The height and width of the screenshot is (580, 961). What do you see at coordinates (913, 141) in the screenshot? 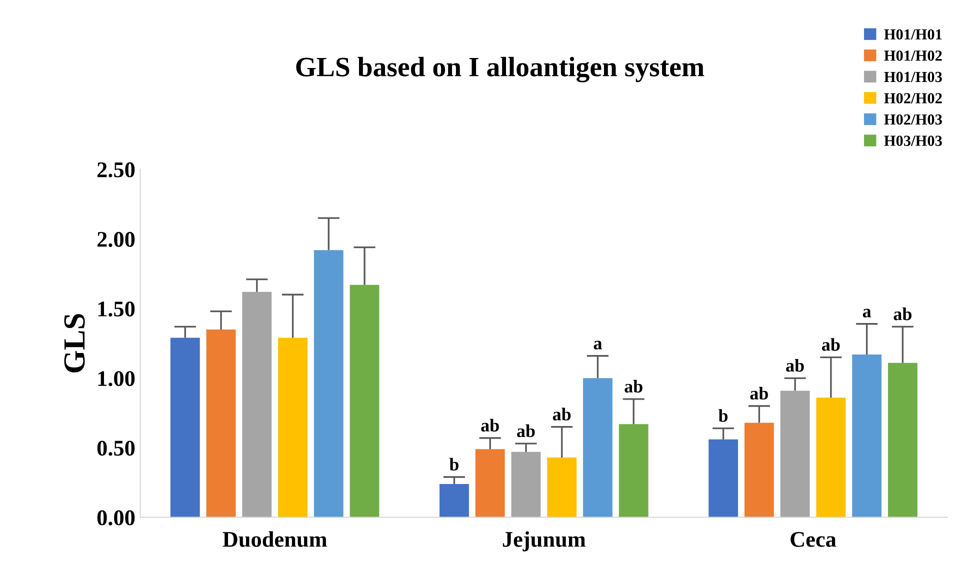
I see `legend-label: H03/H03` at bounding box center [913, 141].